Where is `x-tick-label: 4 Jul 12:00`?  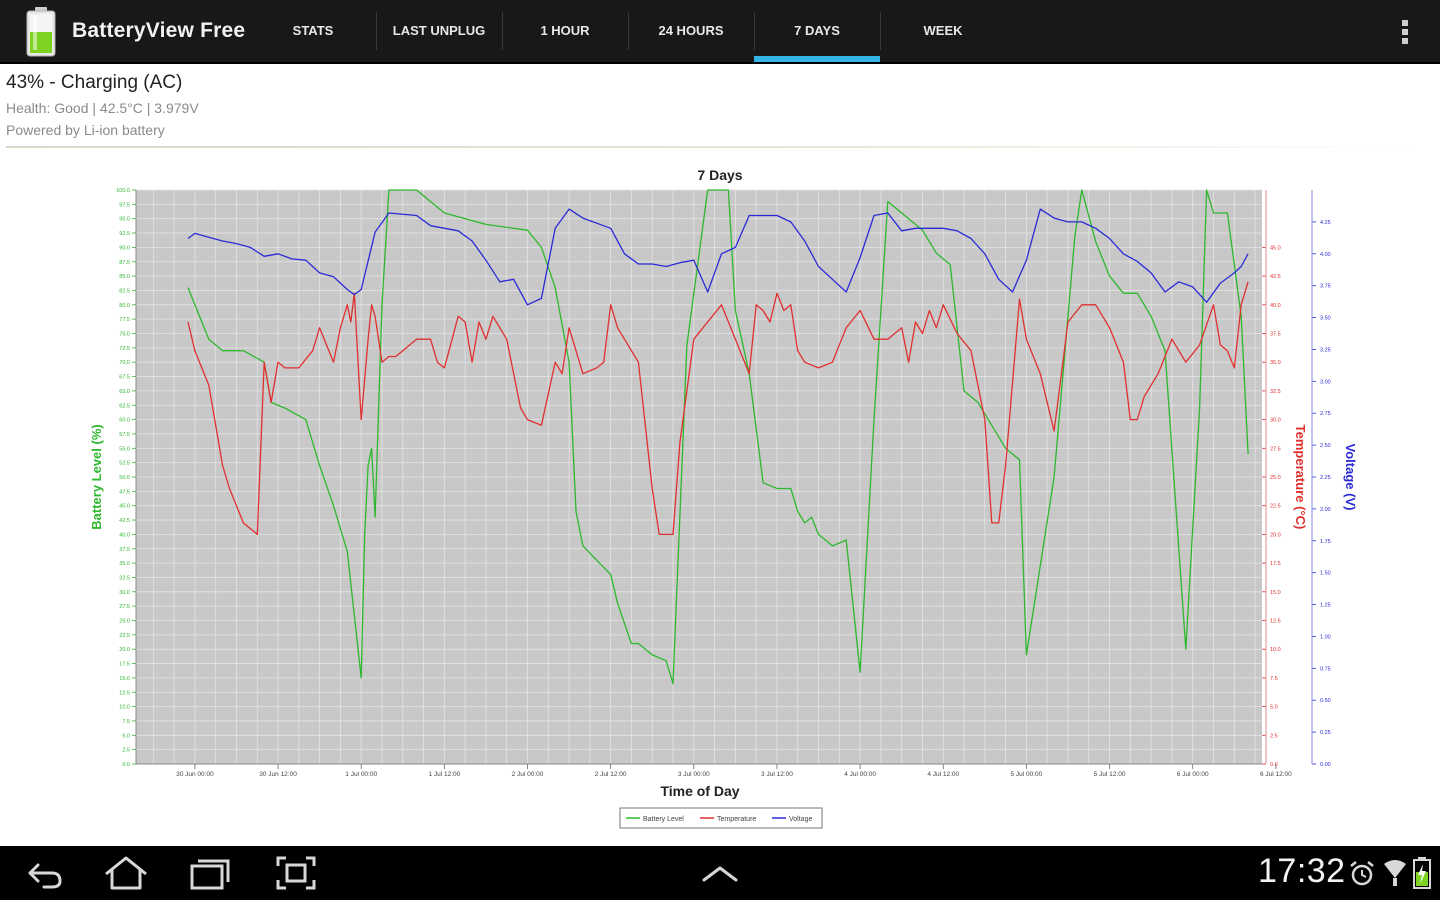 x-tick-label: 4 Jul 12:00 is located at coordinates (943, 774).